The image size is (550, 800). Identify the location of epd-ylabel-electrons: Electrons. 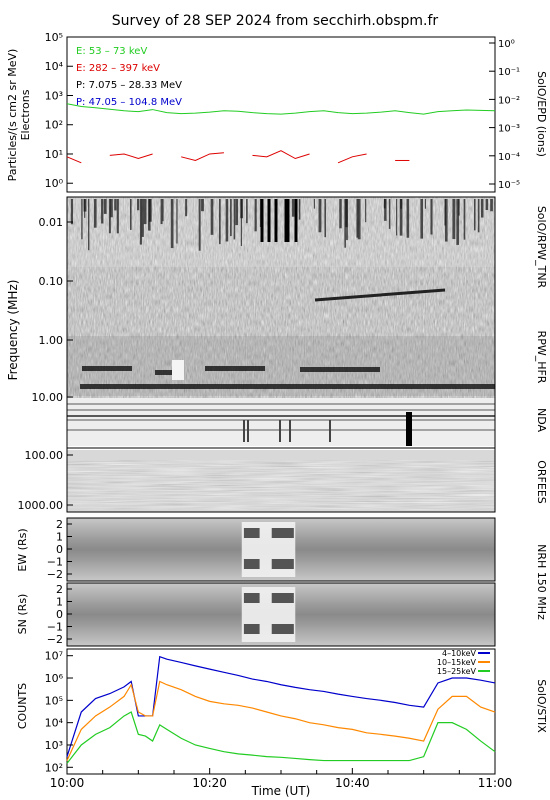
(25, 114).